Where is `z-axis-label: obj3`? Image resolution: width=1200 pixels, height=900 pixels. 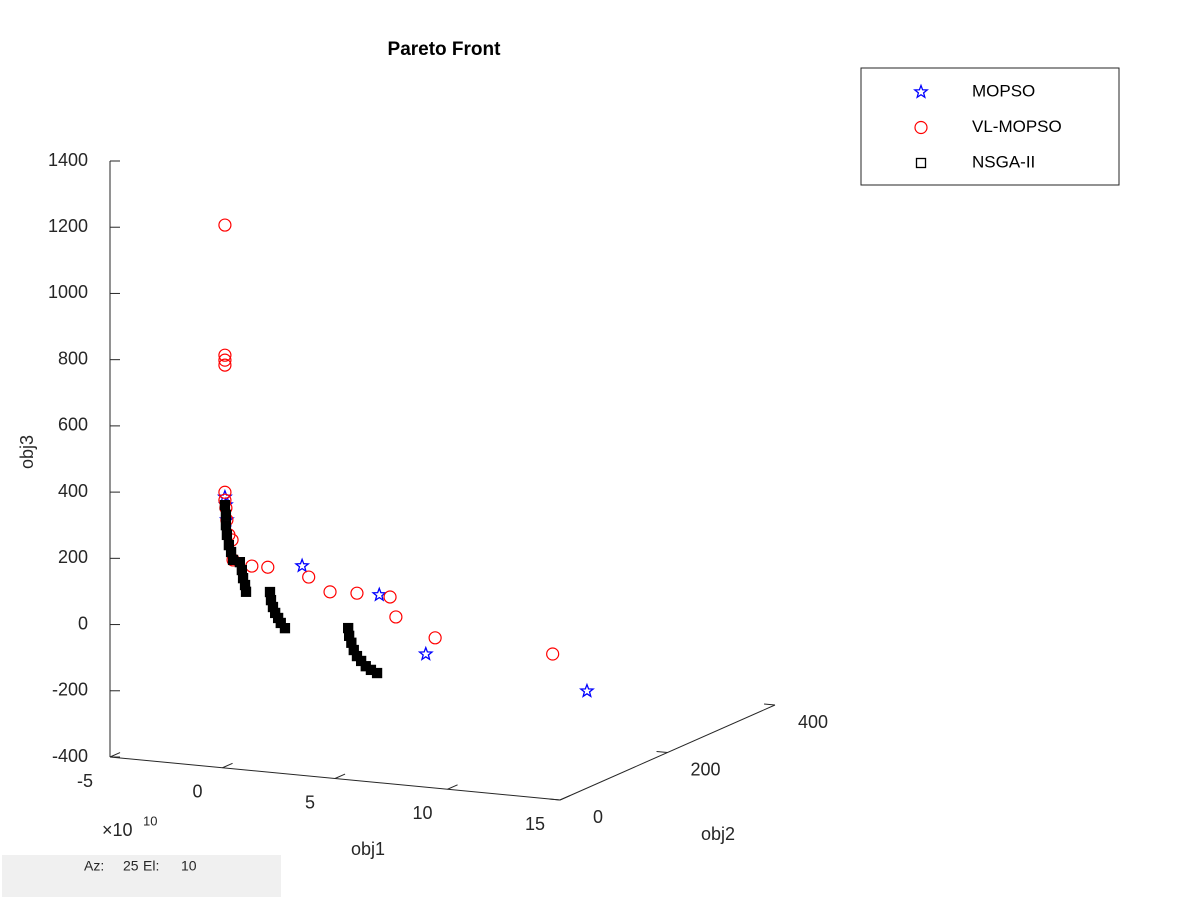
z-axis-label: obj3 is located at coordinates (27, 452).